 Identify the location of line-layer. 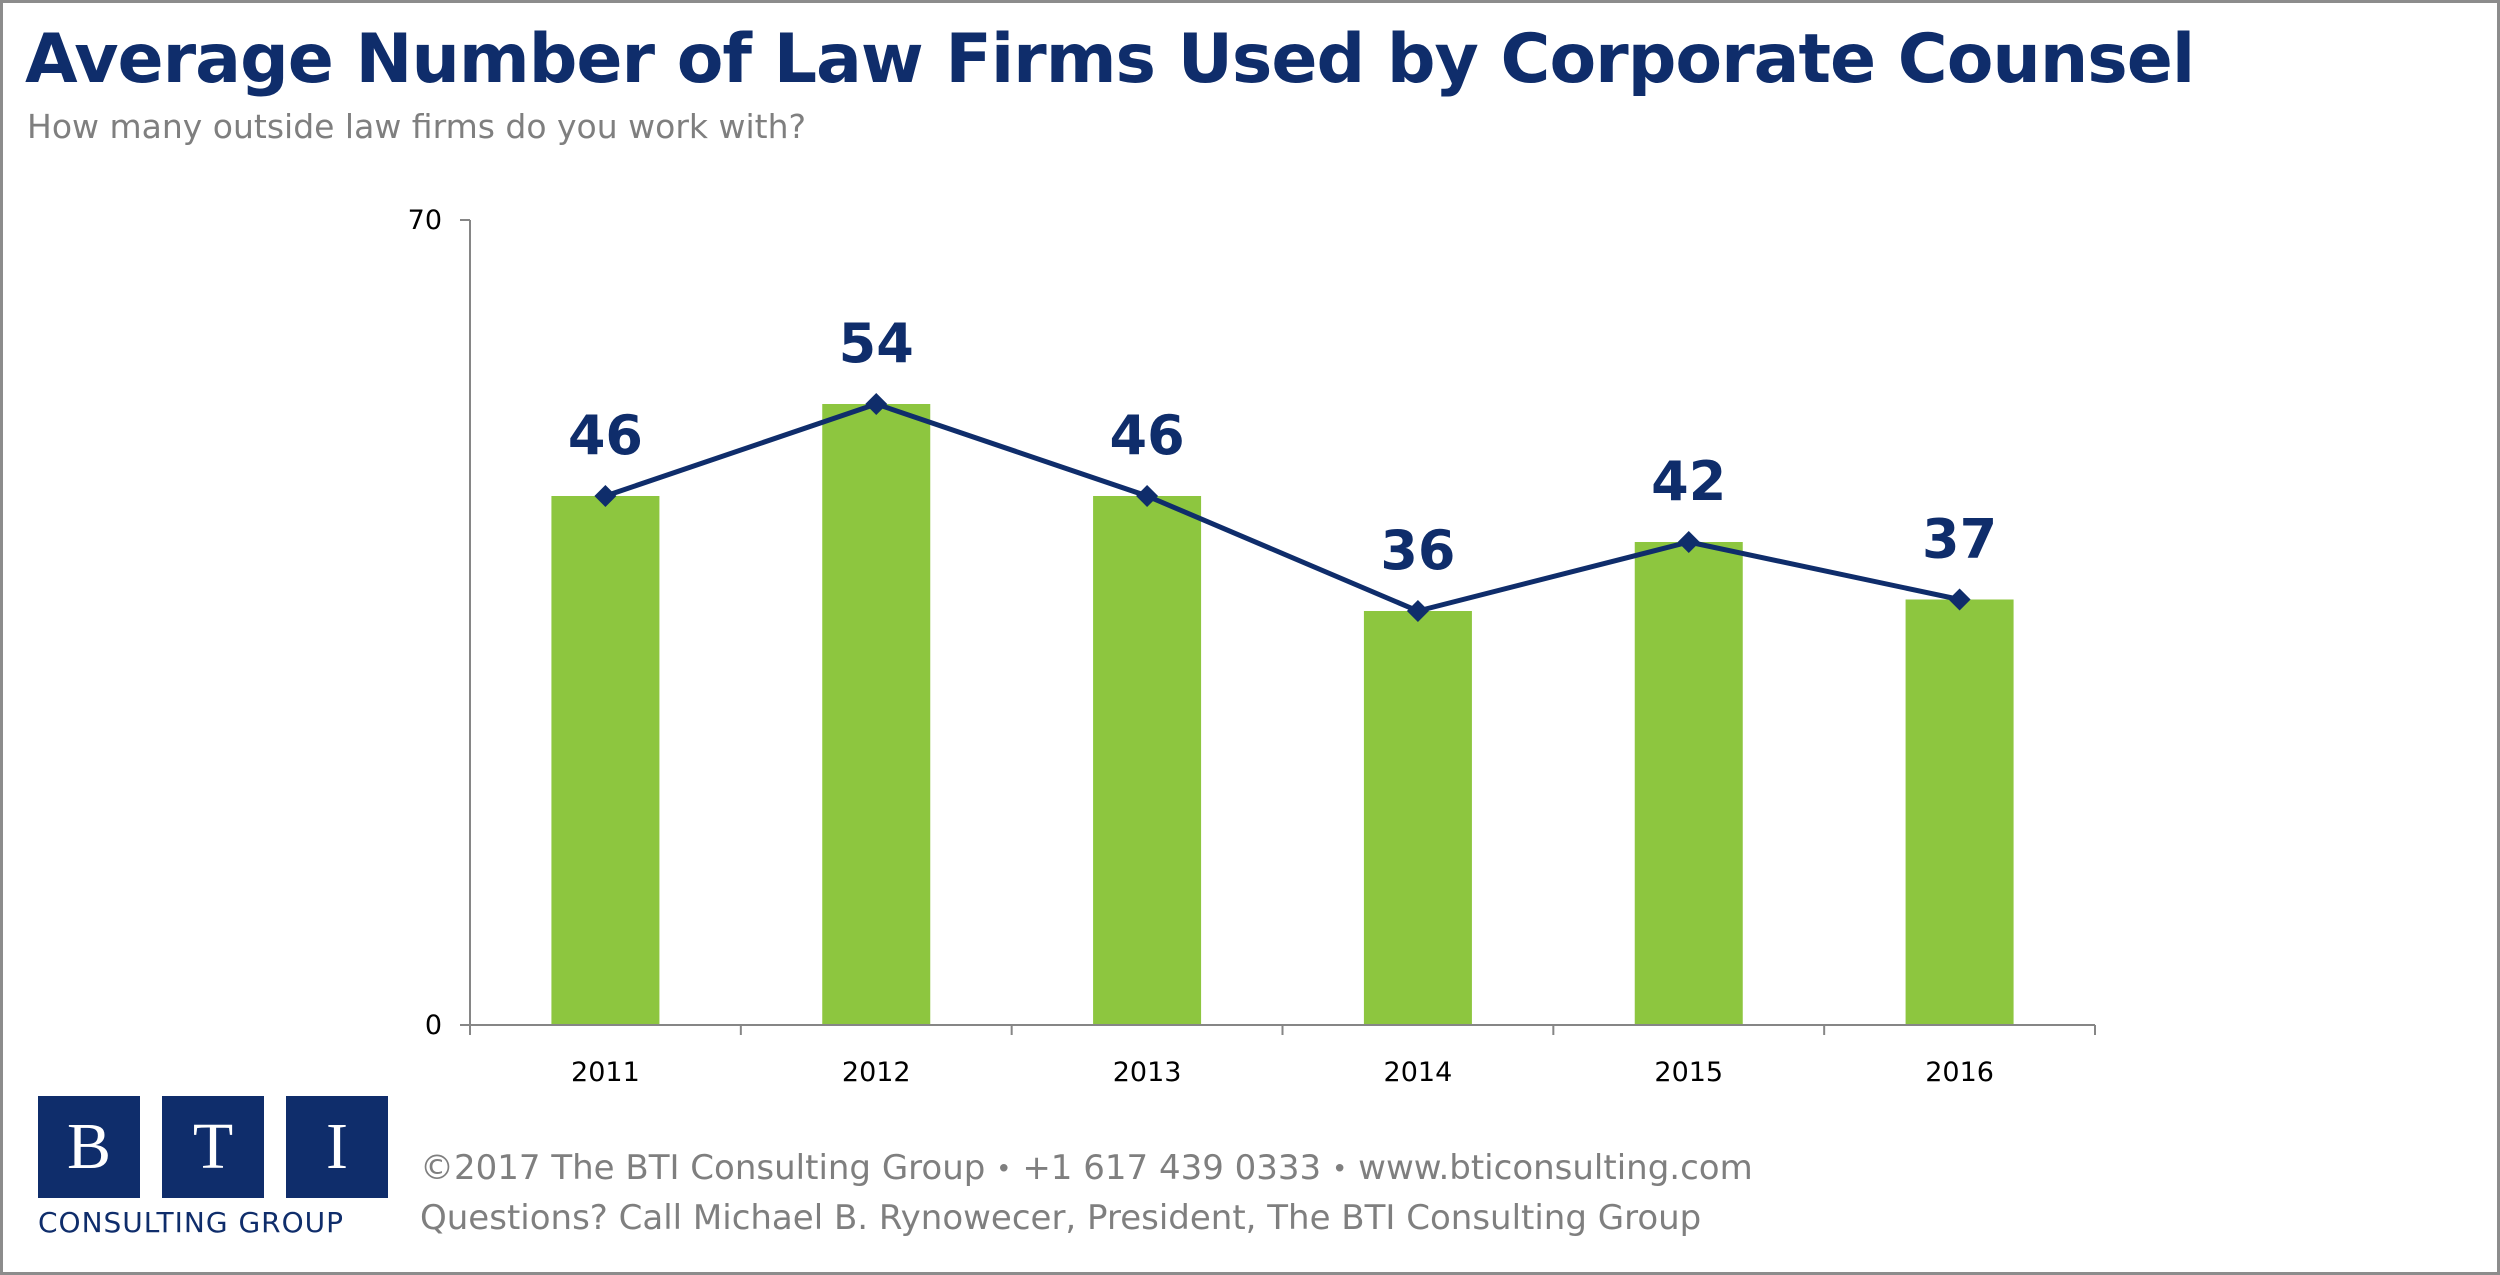
(1282, 507).